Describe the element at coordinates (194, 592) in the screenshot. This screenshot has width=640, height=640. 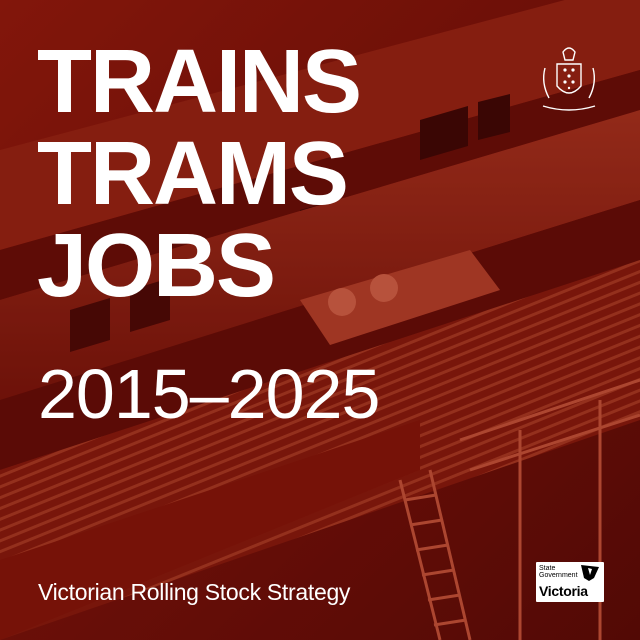
I see `strategy-title: Victorian Rolling Stock Strategy` at that location.